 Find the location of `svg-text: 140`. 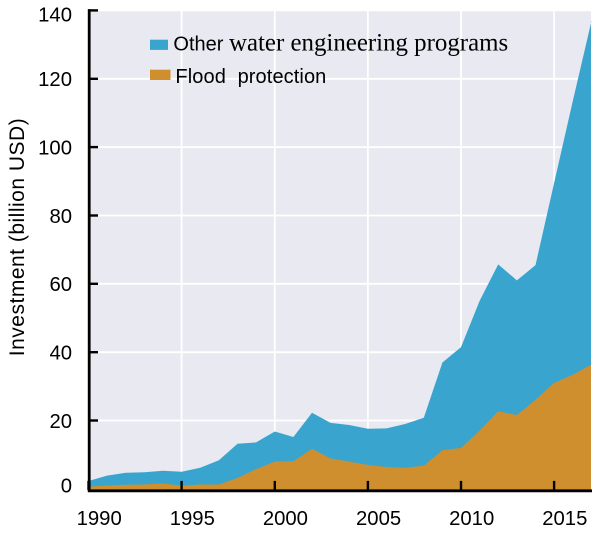

svg-text: 140 is located at coordinates (55, 16).